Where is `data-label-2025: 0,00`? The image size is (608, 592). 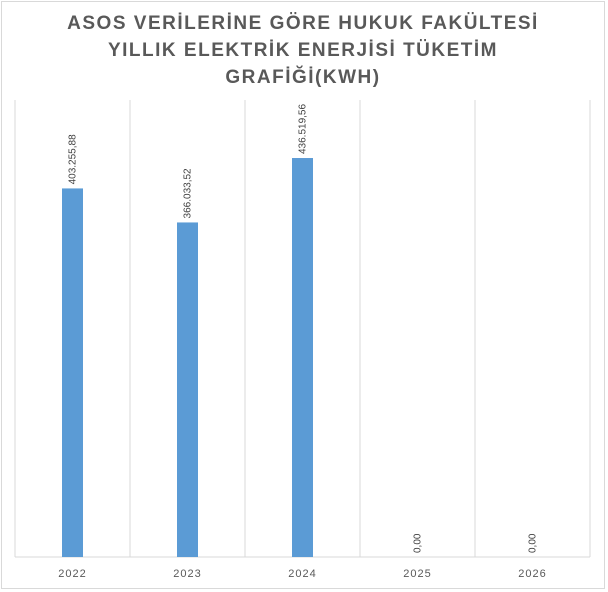 data-label-2025: 0,00 is located at coordinates (418, 543).